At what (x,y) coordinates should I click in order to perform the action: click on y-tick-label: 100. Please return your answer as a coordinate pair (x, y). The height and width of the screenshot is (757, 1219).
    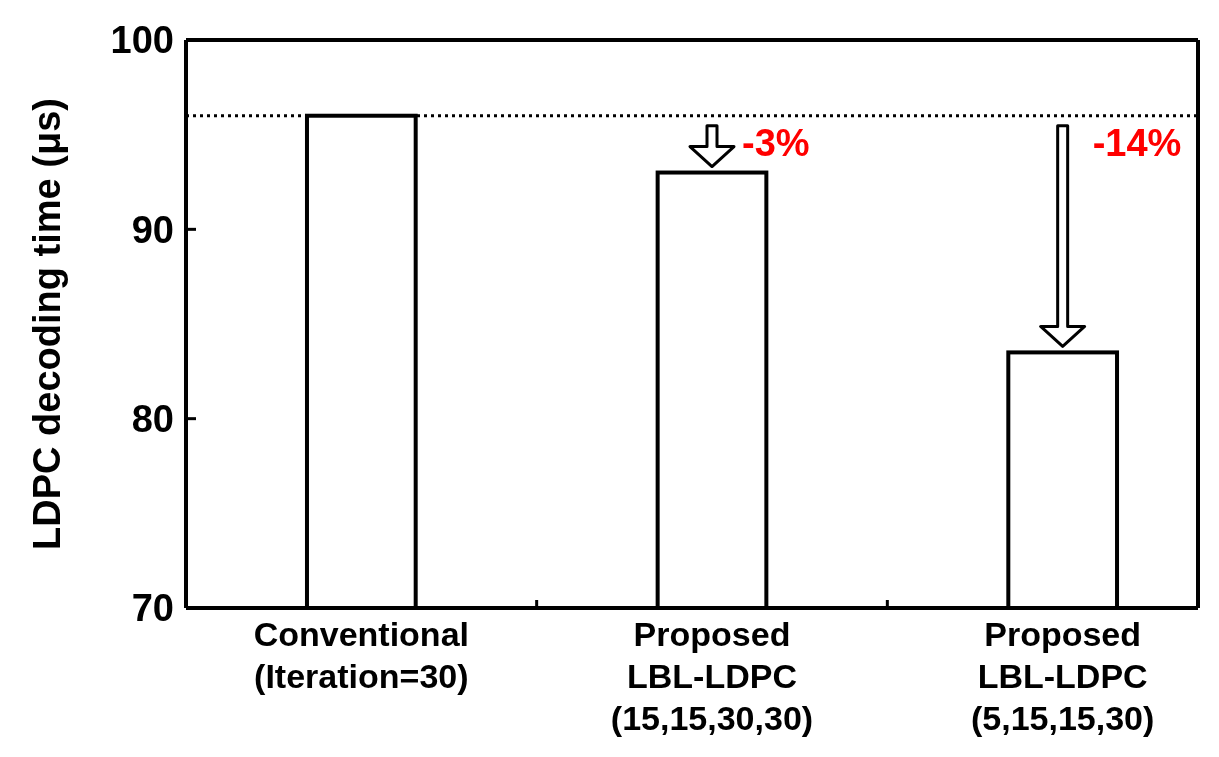
    Looking at the image, I should click on (142, 40).